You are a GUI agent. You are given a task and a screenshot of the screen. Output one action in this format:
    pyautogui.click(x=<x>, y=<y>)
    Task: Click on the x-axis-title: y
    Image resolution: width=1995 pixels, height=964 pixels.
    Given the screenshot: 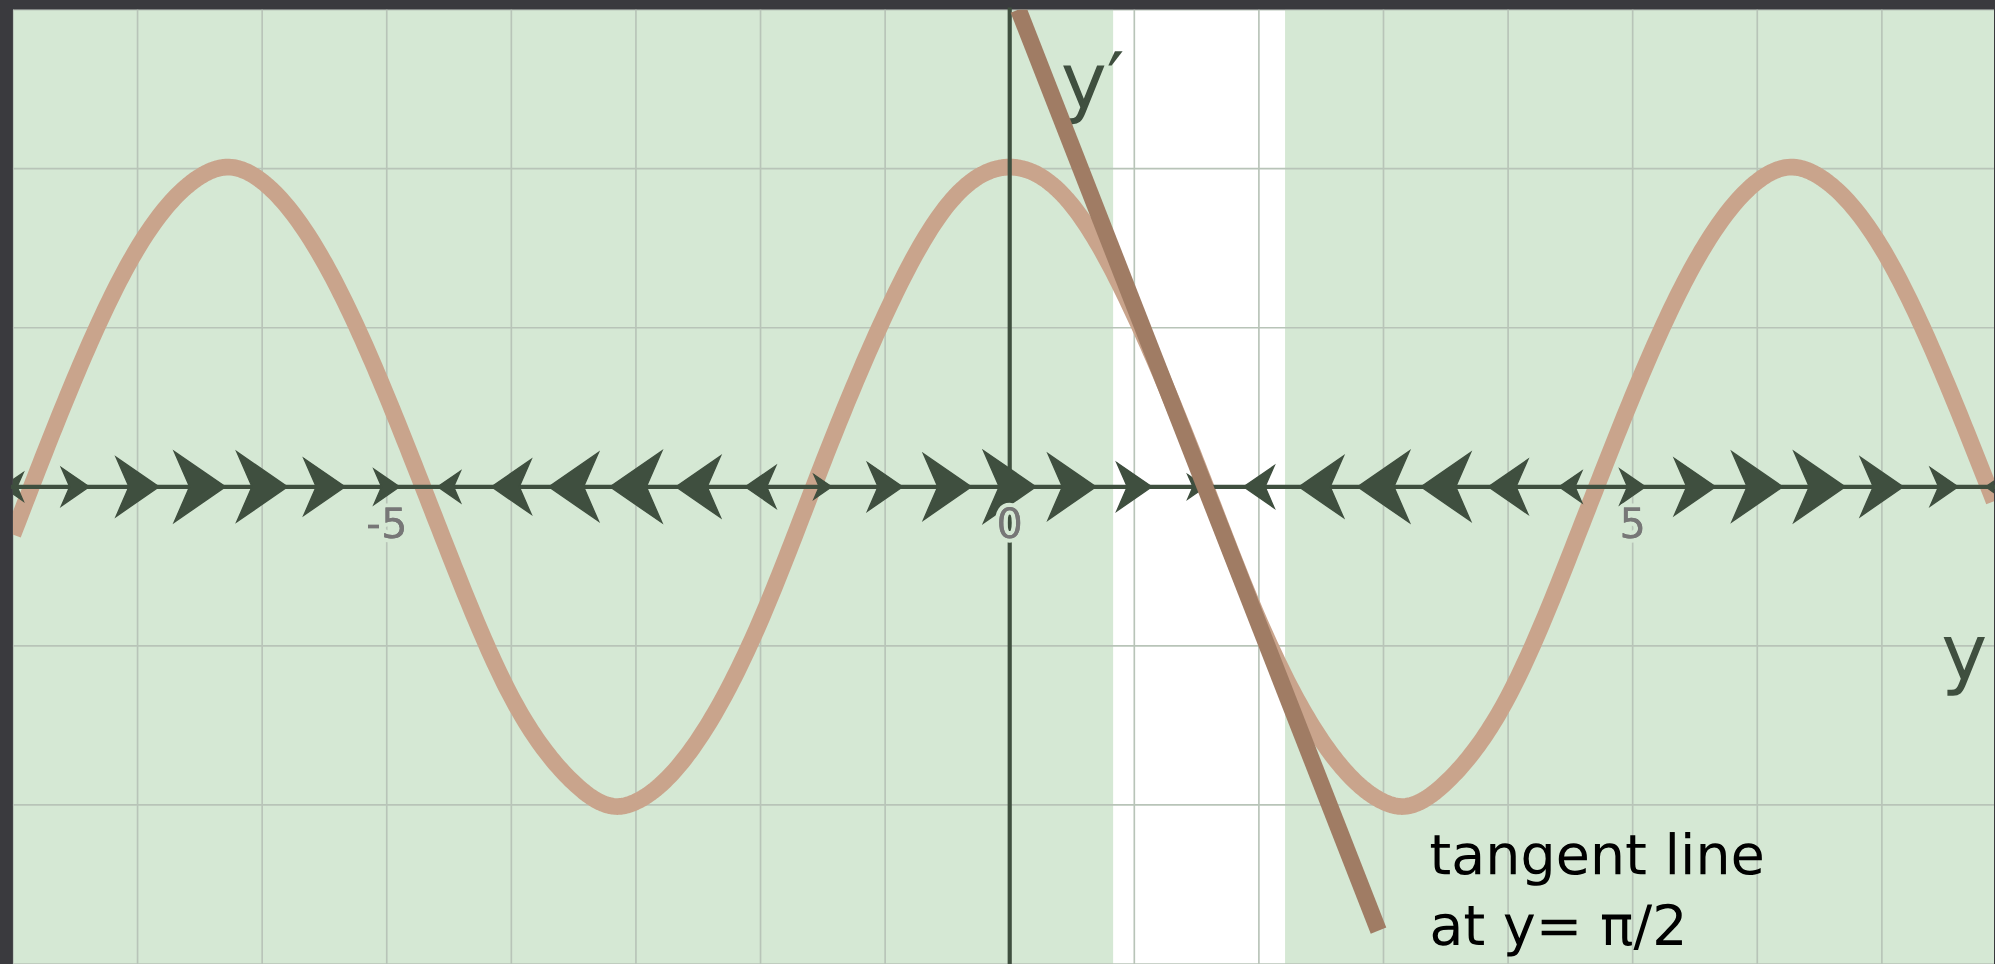 What is the action you would take?
    pyautogui.click(x=1964, y=666)
    